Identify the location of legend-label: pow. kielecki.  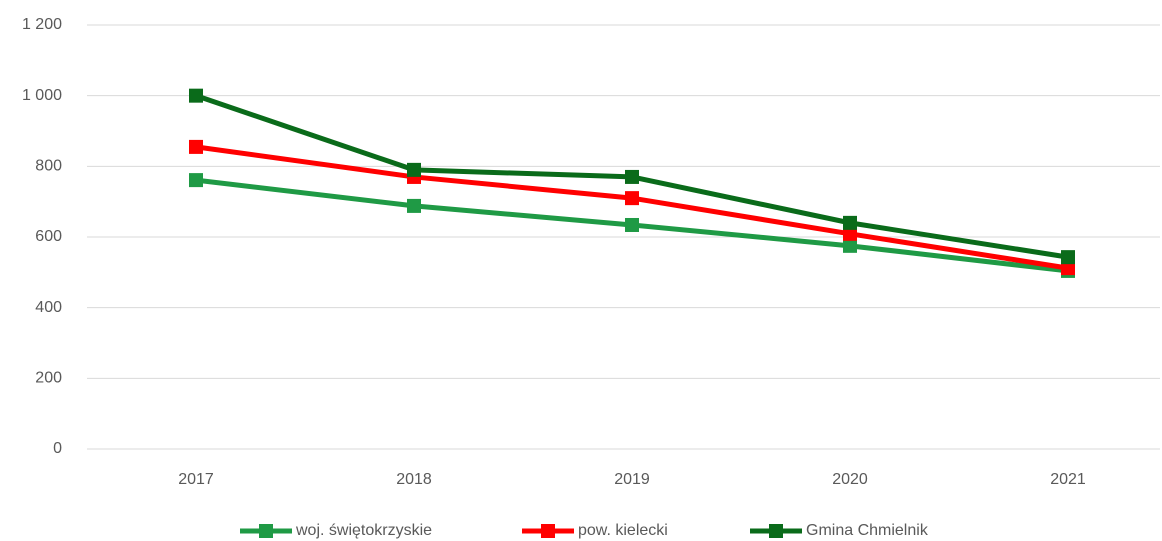
(623, 530).